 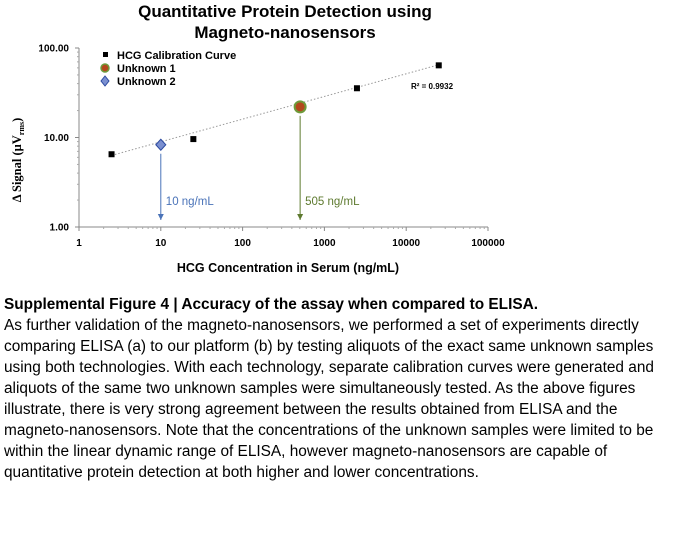 What do you see at coordinates (17, 120) in the screenshot?
I see `y-axis-label-suffix: )` at bounding box center [17, 120].